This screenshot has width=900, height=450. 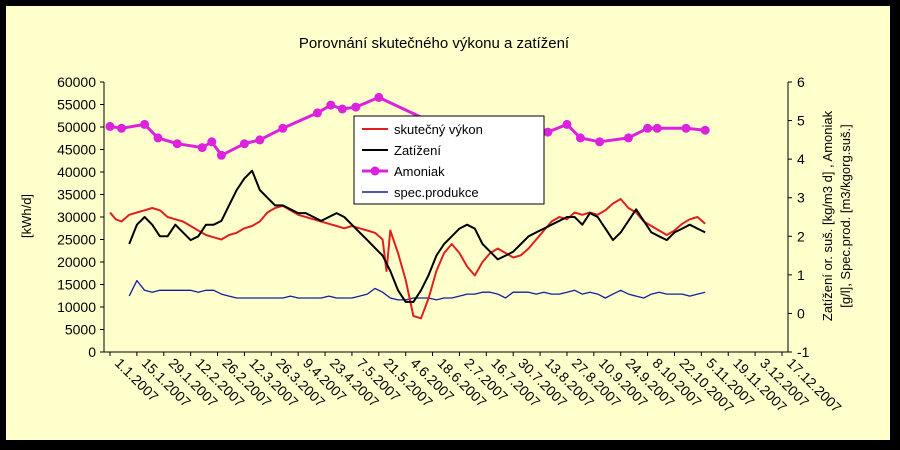 I want to click on legend-label-skutecny-vykon: skutečný výkon, so click(x=438, y=129).